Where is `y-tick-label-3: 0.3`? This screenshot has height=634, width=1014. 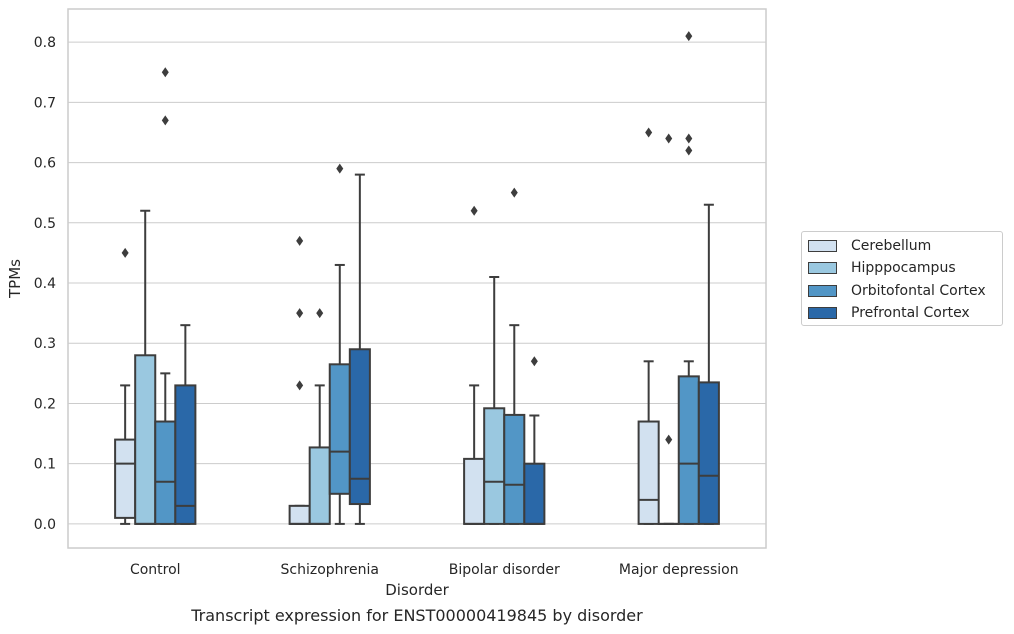 y-tick-label-3: 0.3 is located at coordinates (45, 344).